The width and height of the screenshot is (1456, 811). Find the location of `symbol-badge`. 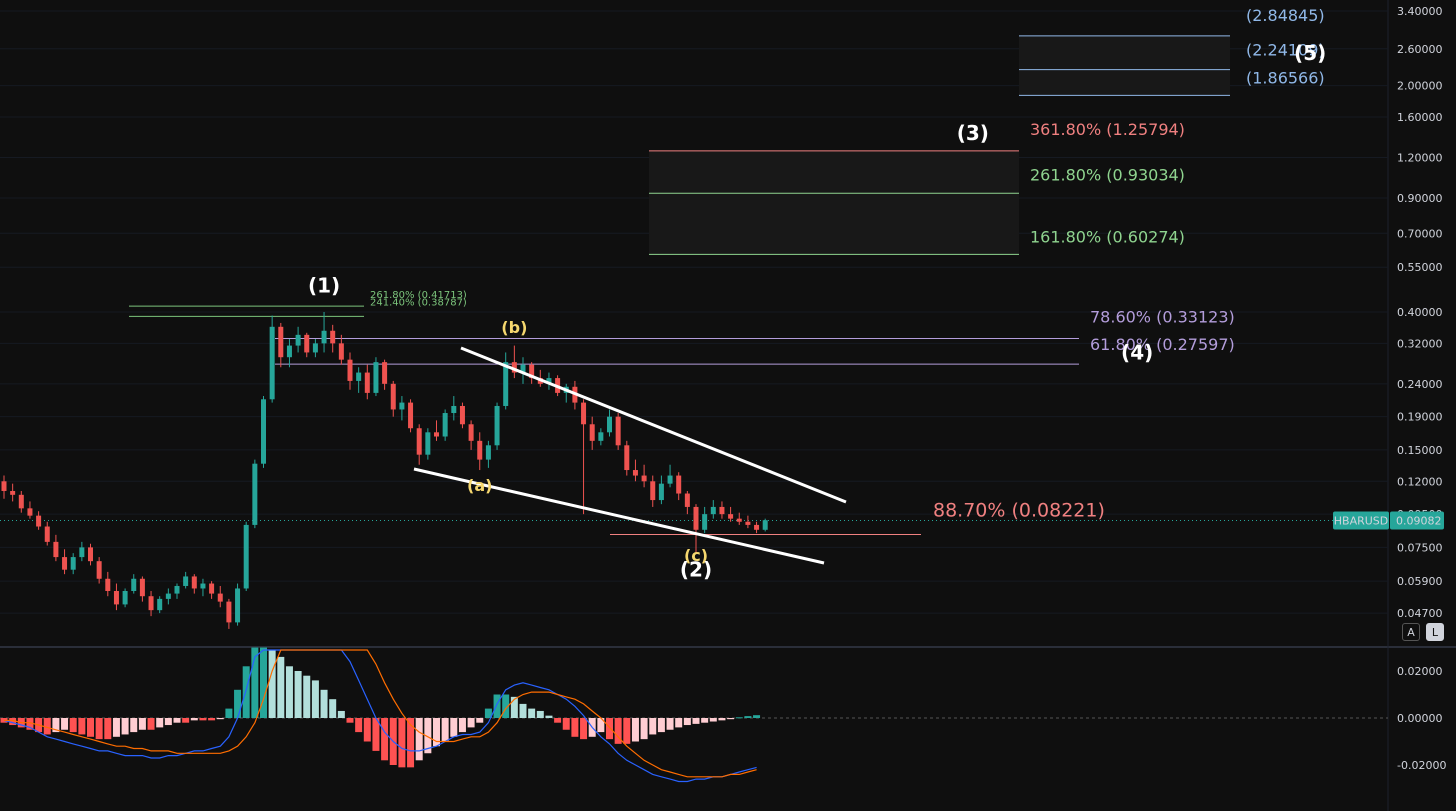

symbol-badge is located at coordinates (1361, 520).